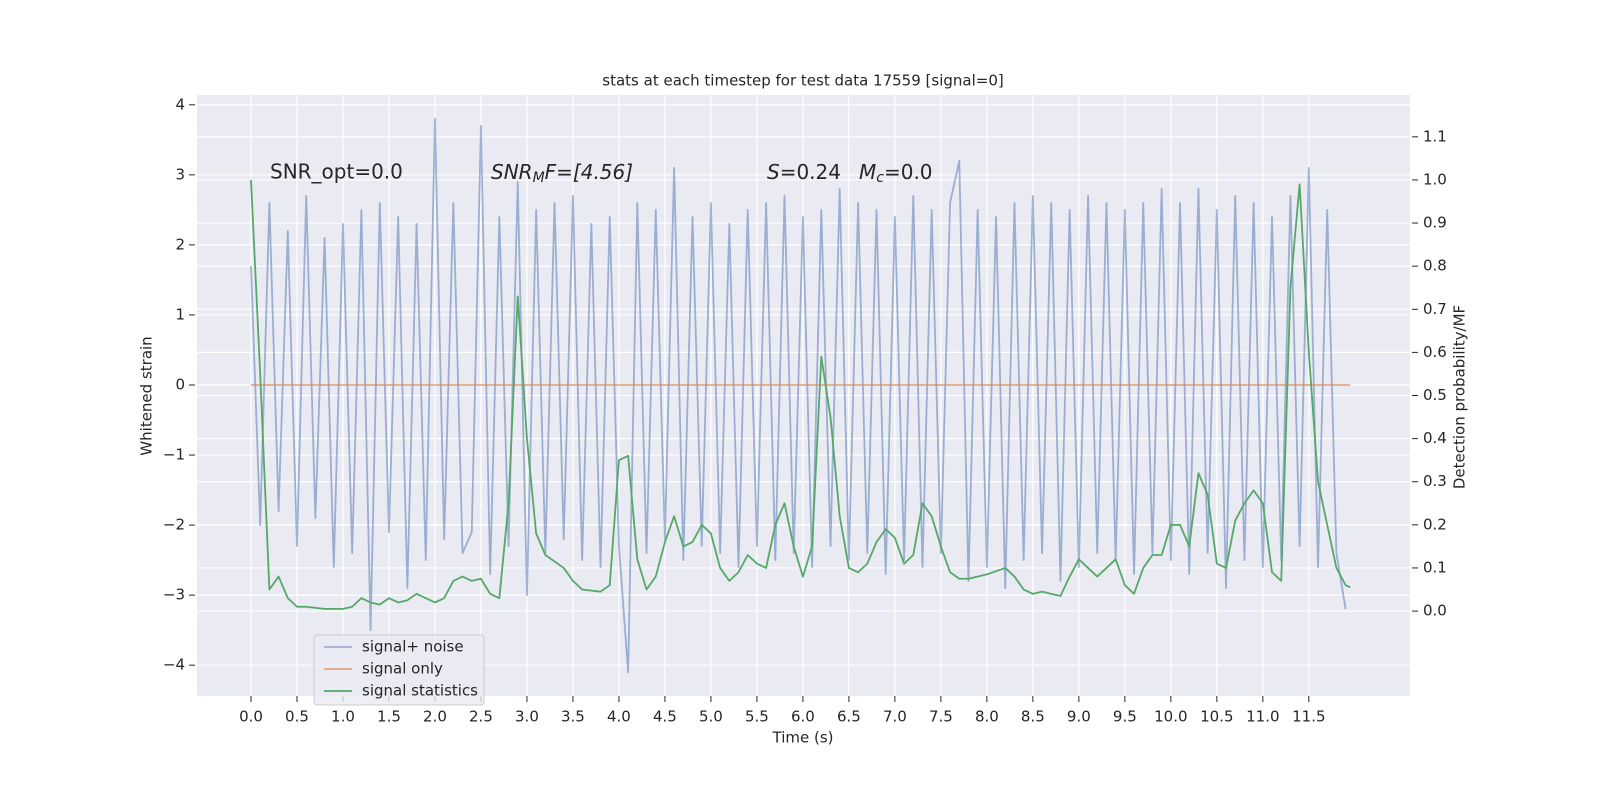 The image size is (1600, 800). I want to click on x-tick-label: 1.5, so click(389, 717).